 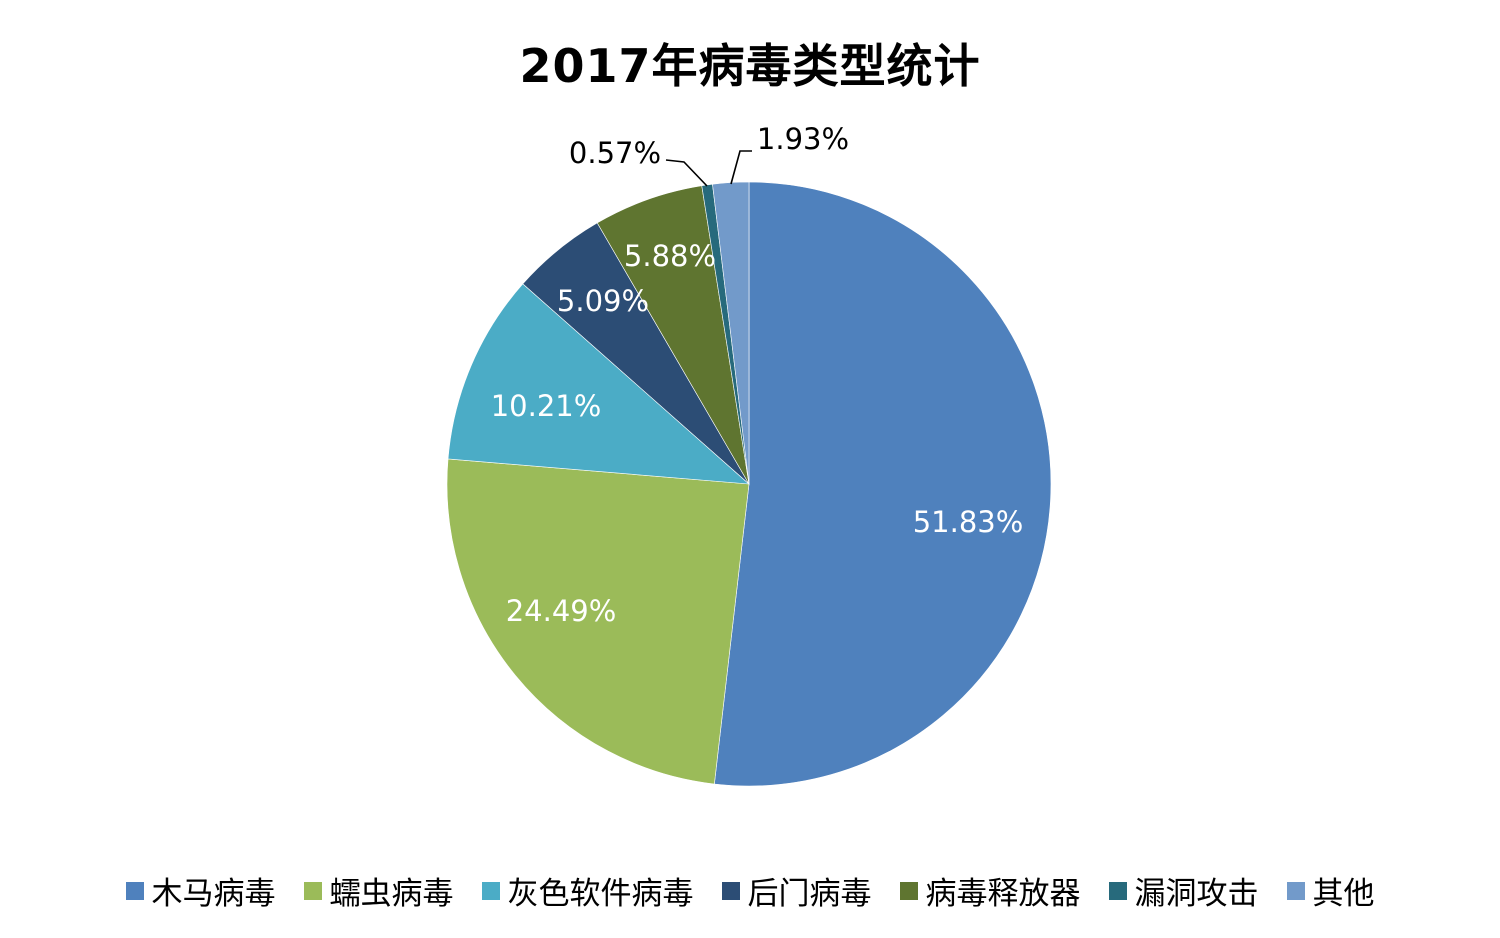 I want to click on data-label-backdoor: 5.09%, so click(x=603, y=301).